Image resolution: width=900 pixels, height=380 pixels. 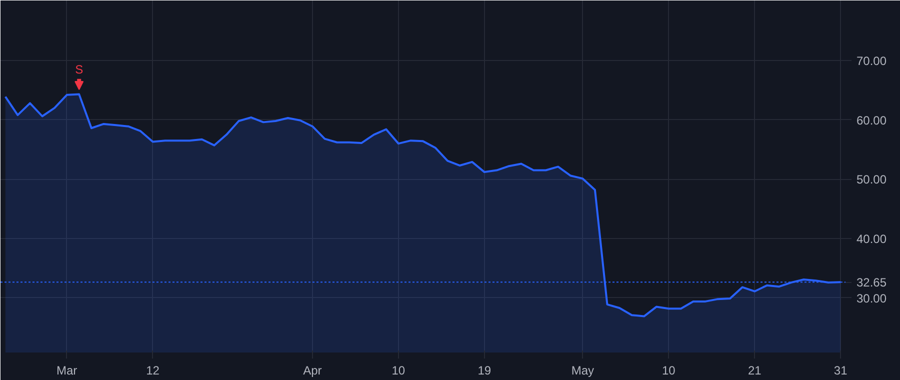 I want to click on x-tick-label: 21, so click(x=755, y=371).